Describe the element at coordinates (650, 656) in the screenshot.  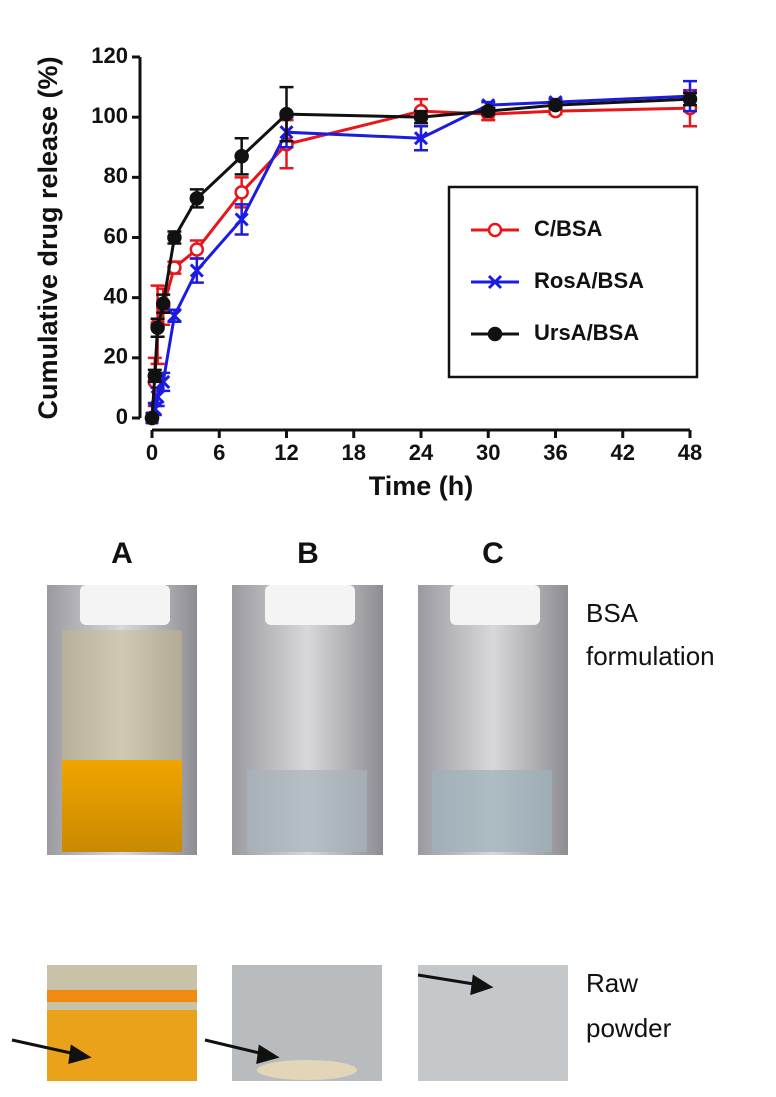
I see `row-label: formulation` at that location.